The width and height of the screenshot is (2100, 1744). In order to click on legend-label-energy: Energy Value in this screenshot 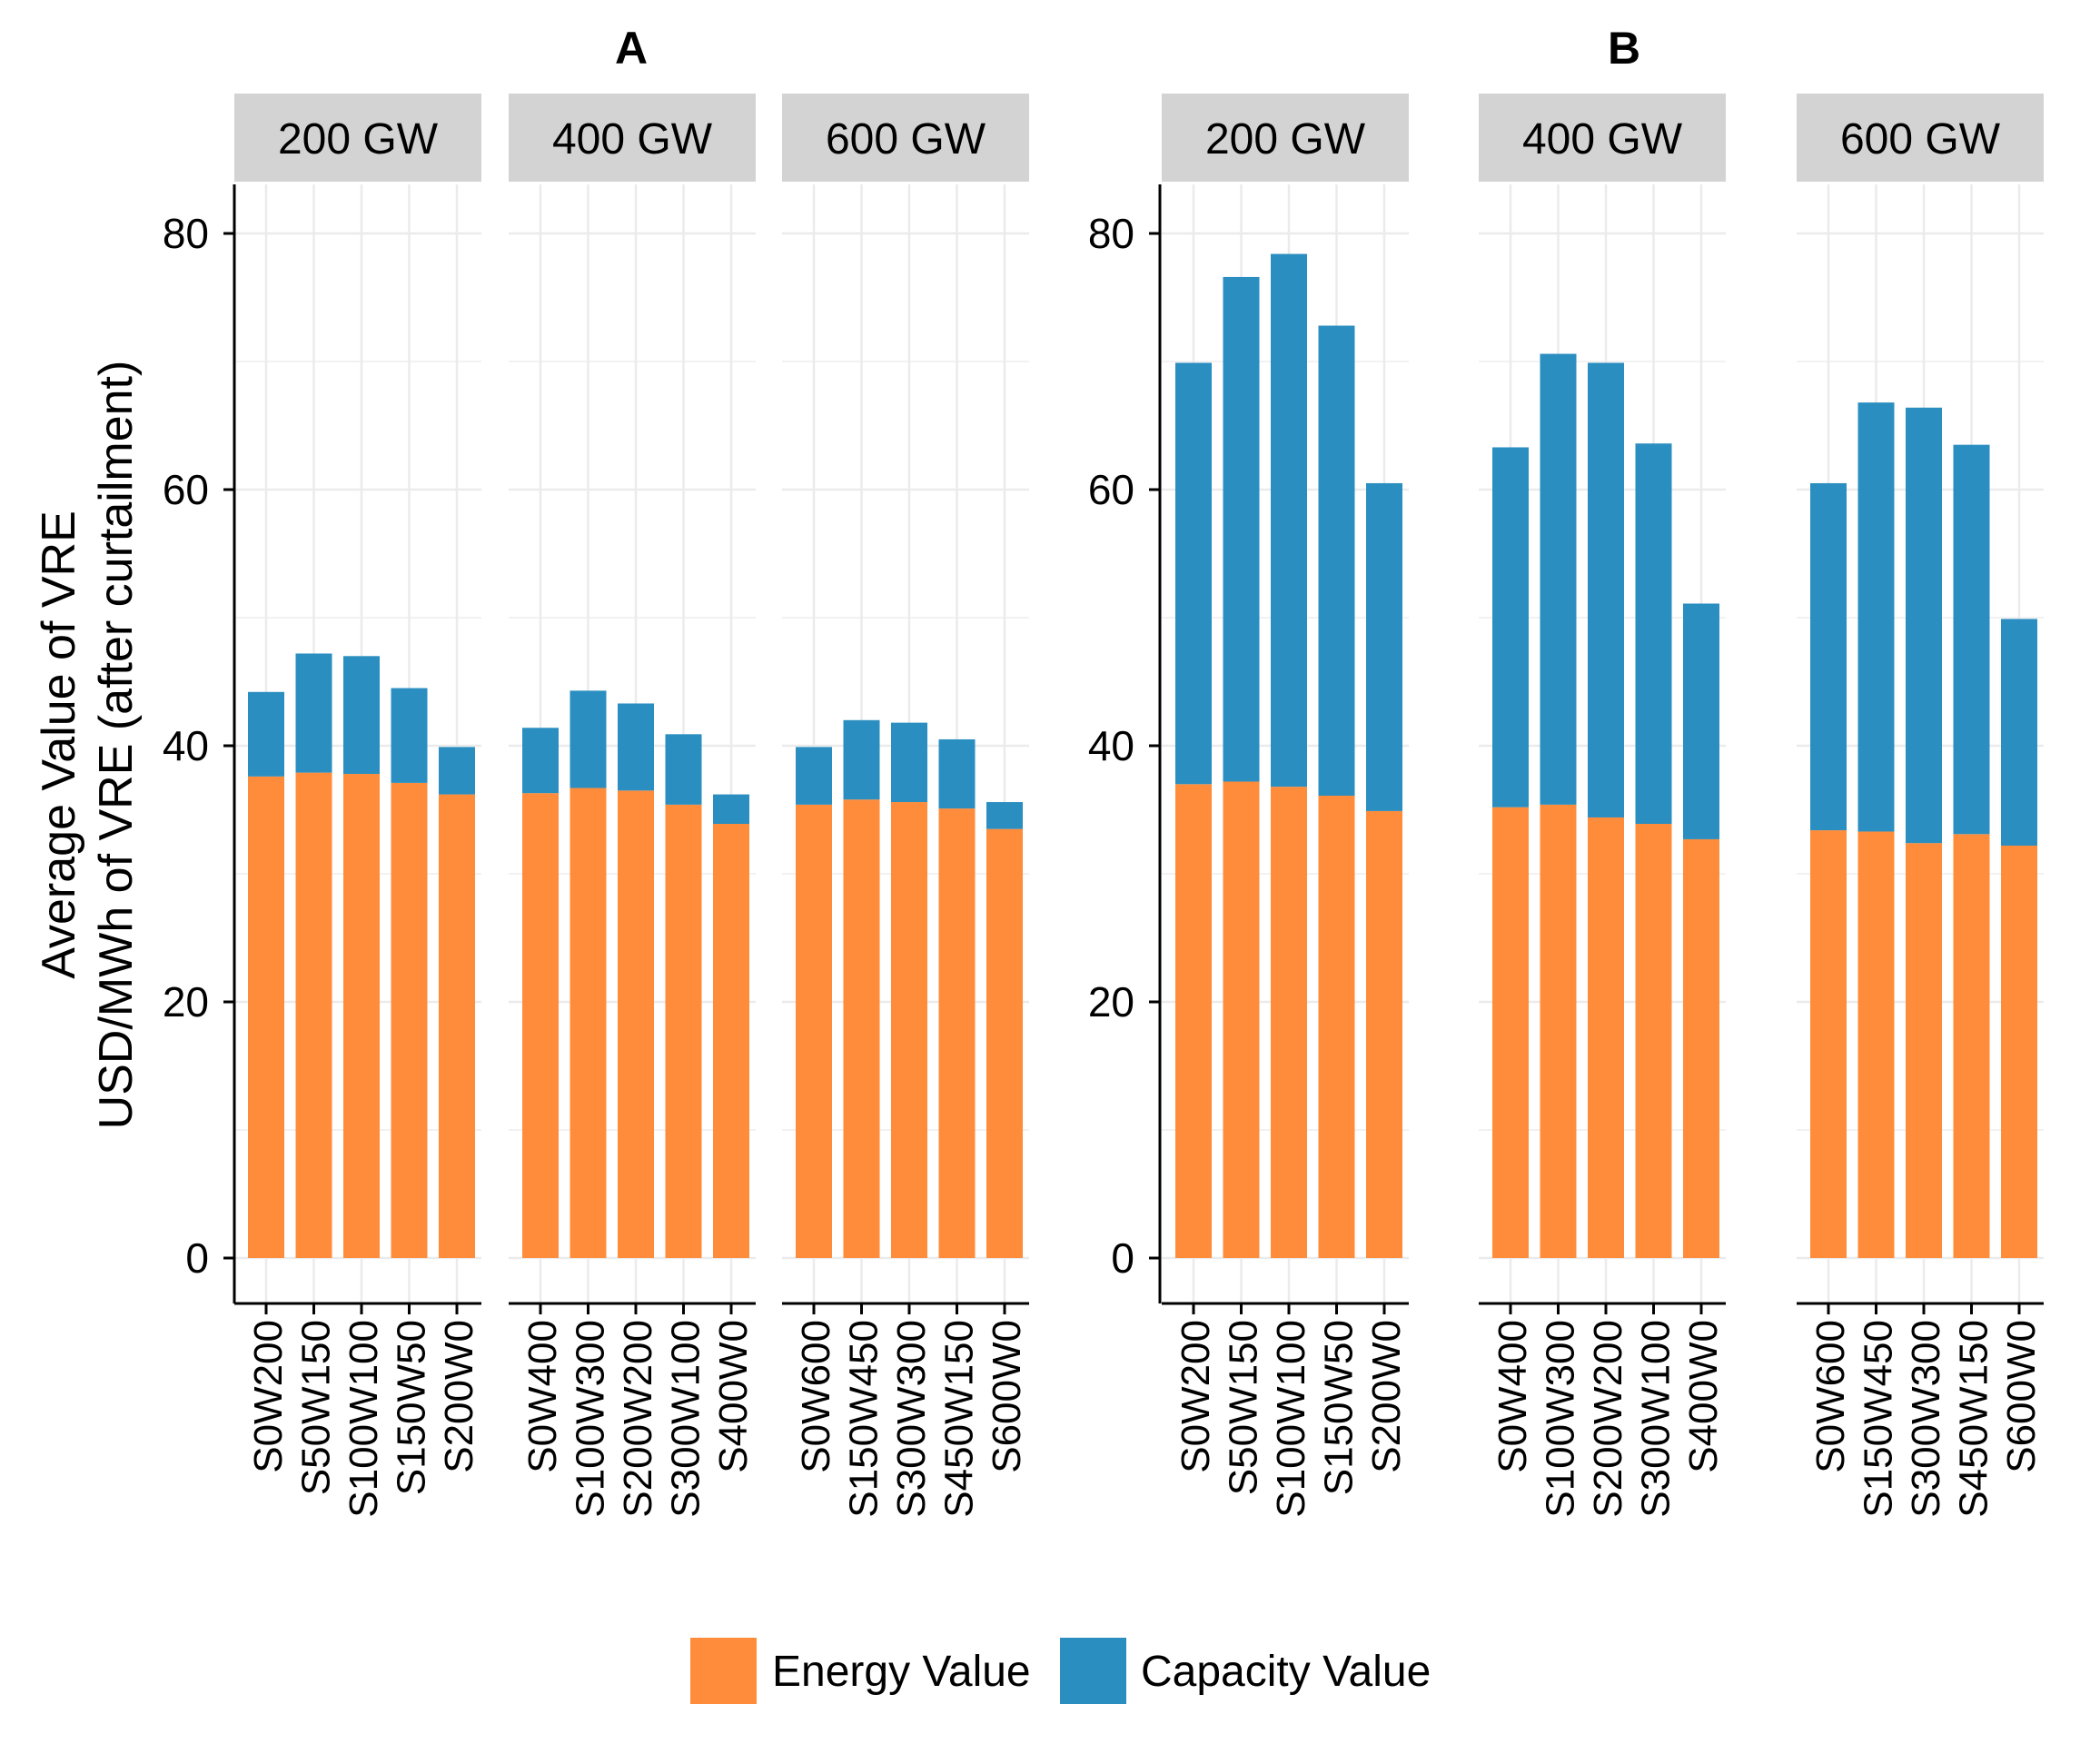, I will do `click(901, 1672)`.